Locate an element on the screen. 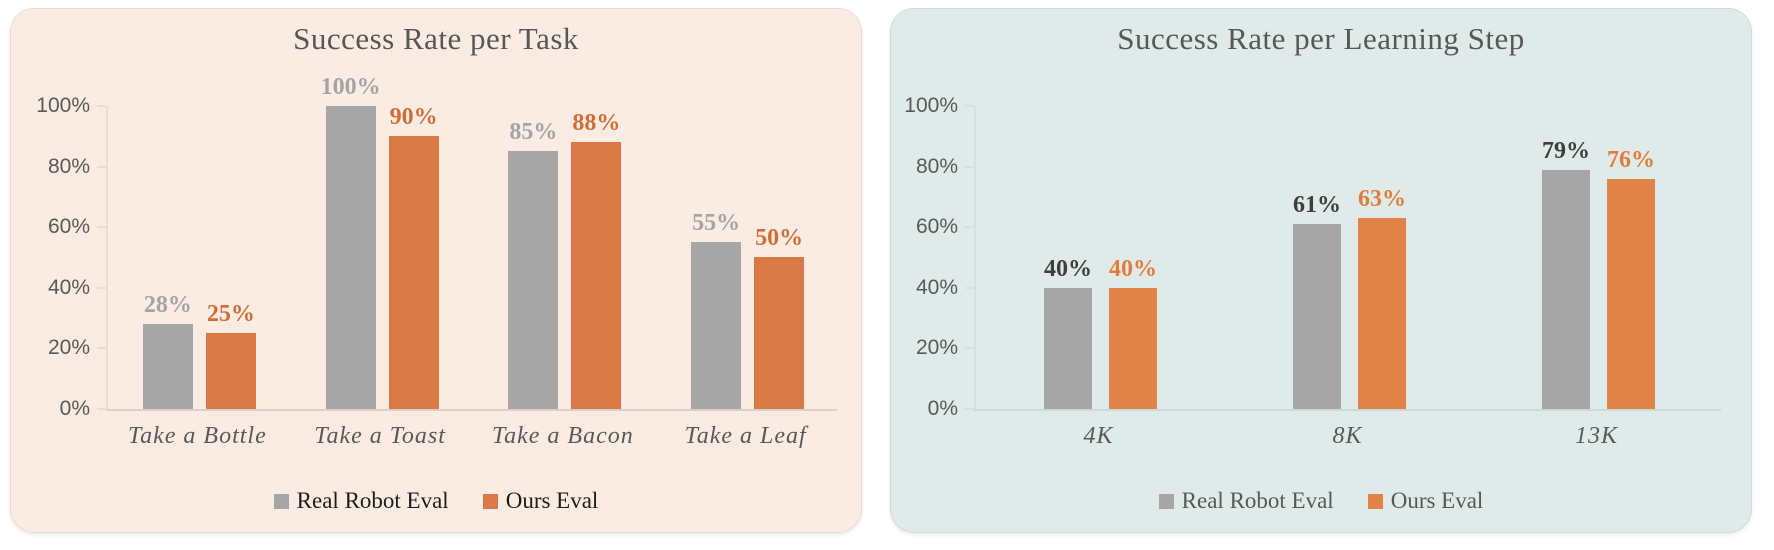 Image resolution: width=1774 pixels, height=550 pixels. bar-group: 28% 25% is located at coordinates (199, 257).